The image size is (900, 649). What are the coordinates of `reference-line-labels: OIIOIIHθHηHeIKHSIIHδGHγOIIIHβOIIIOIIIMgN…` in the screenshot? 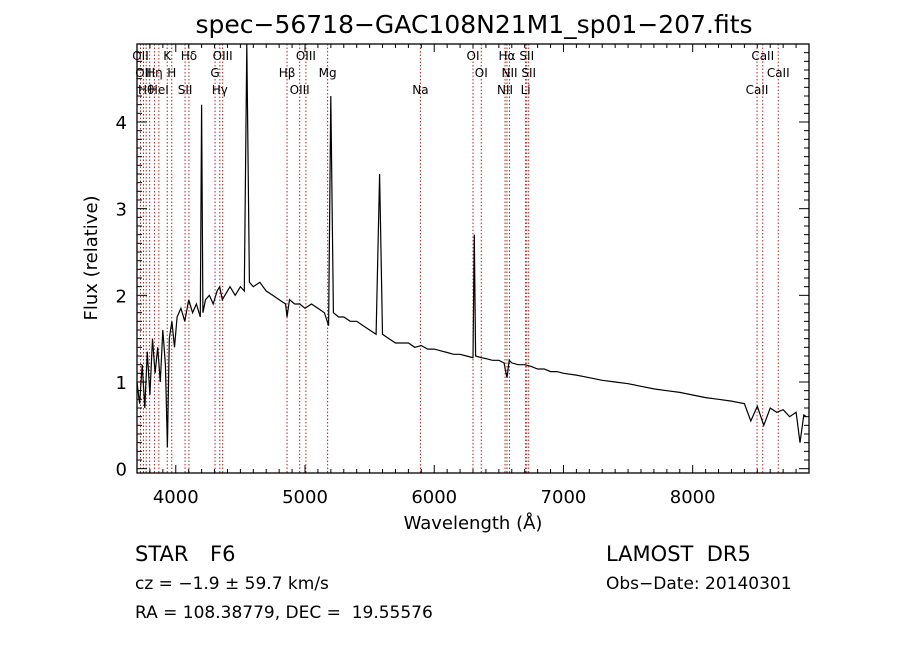 It's located at (460, 73).